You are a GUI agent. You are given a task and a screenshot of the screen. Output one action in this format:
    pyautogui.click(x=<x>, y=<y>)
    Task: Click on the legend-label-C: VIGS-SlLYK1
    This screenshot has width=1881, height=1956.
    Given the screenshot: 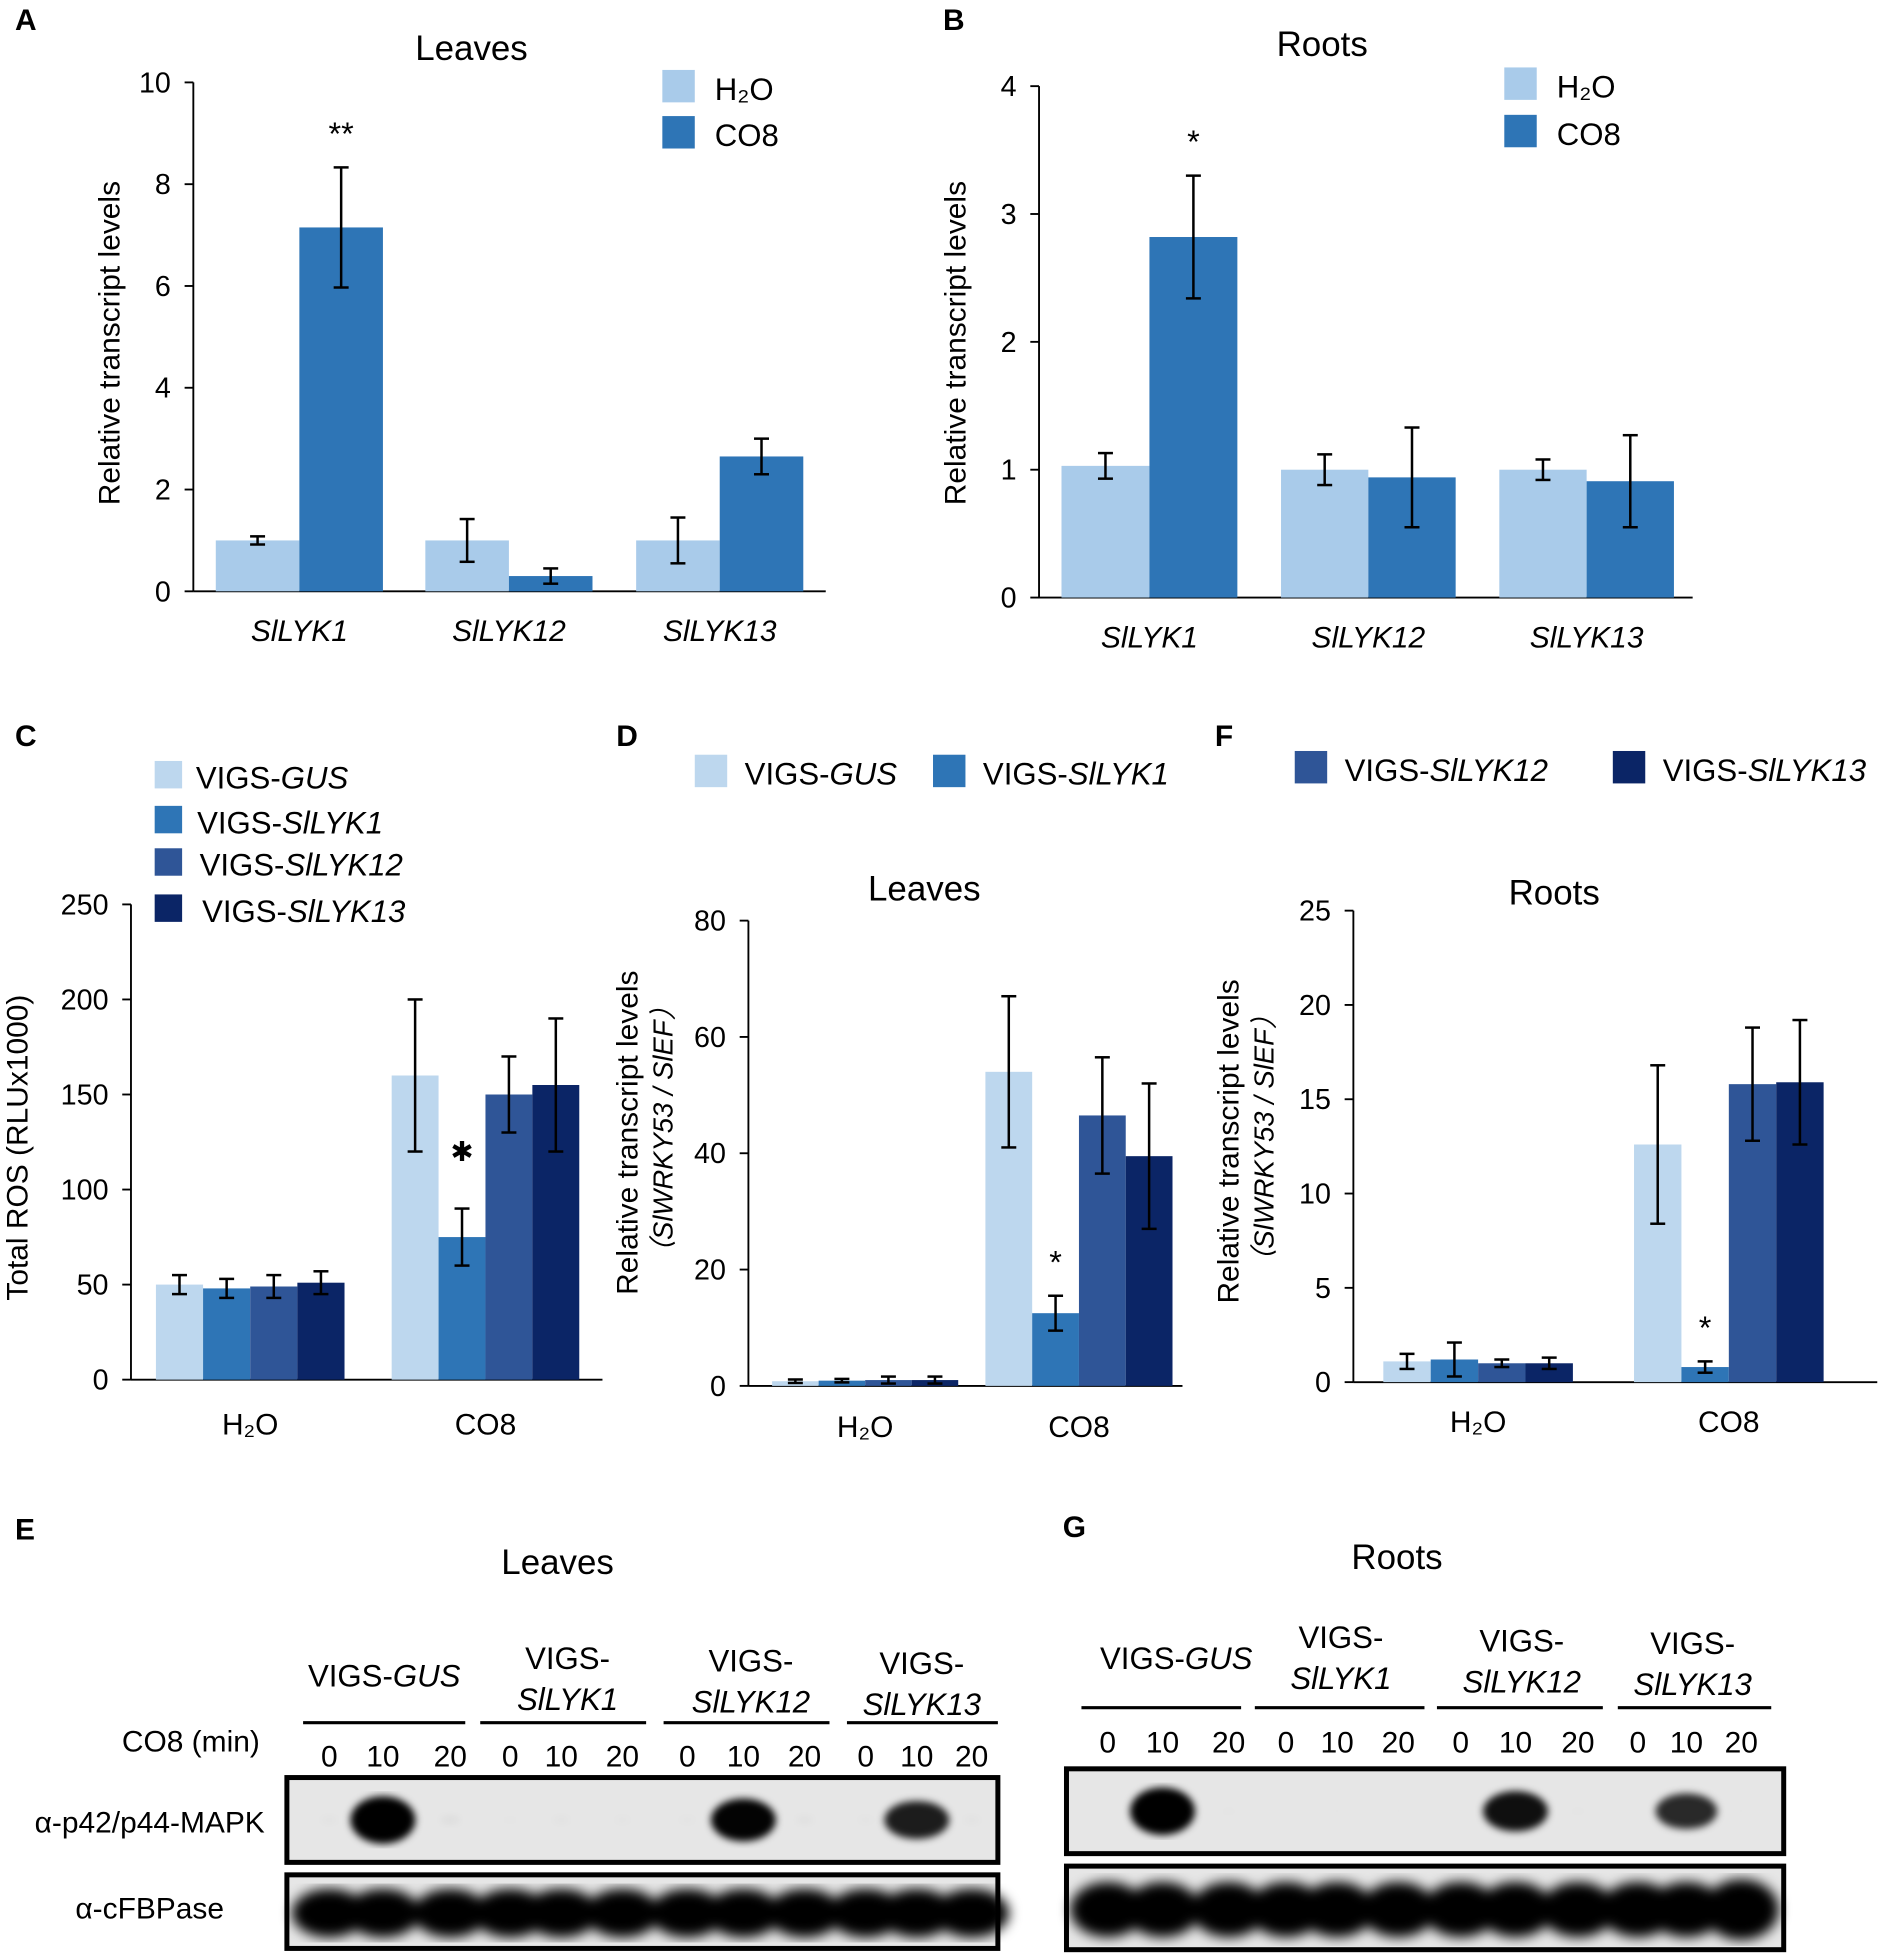 What is the action you would take?
    pyautogui.click(x=290, y=822)
    